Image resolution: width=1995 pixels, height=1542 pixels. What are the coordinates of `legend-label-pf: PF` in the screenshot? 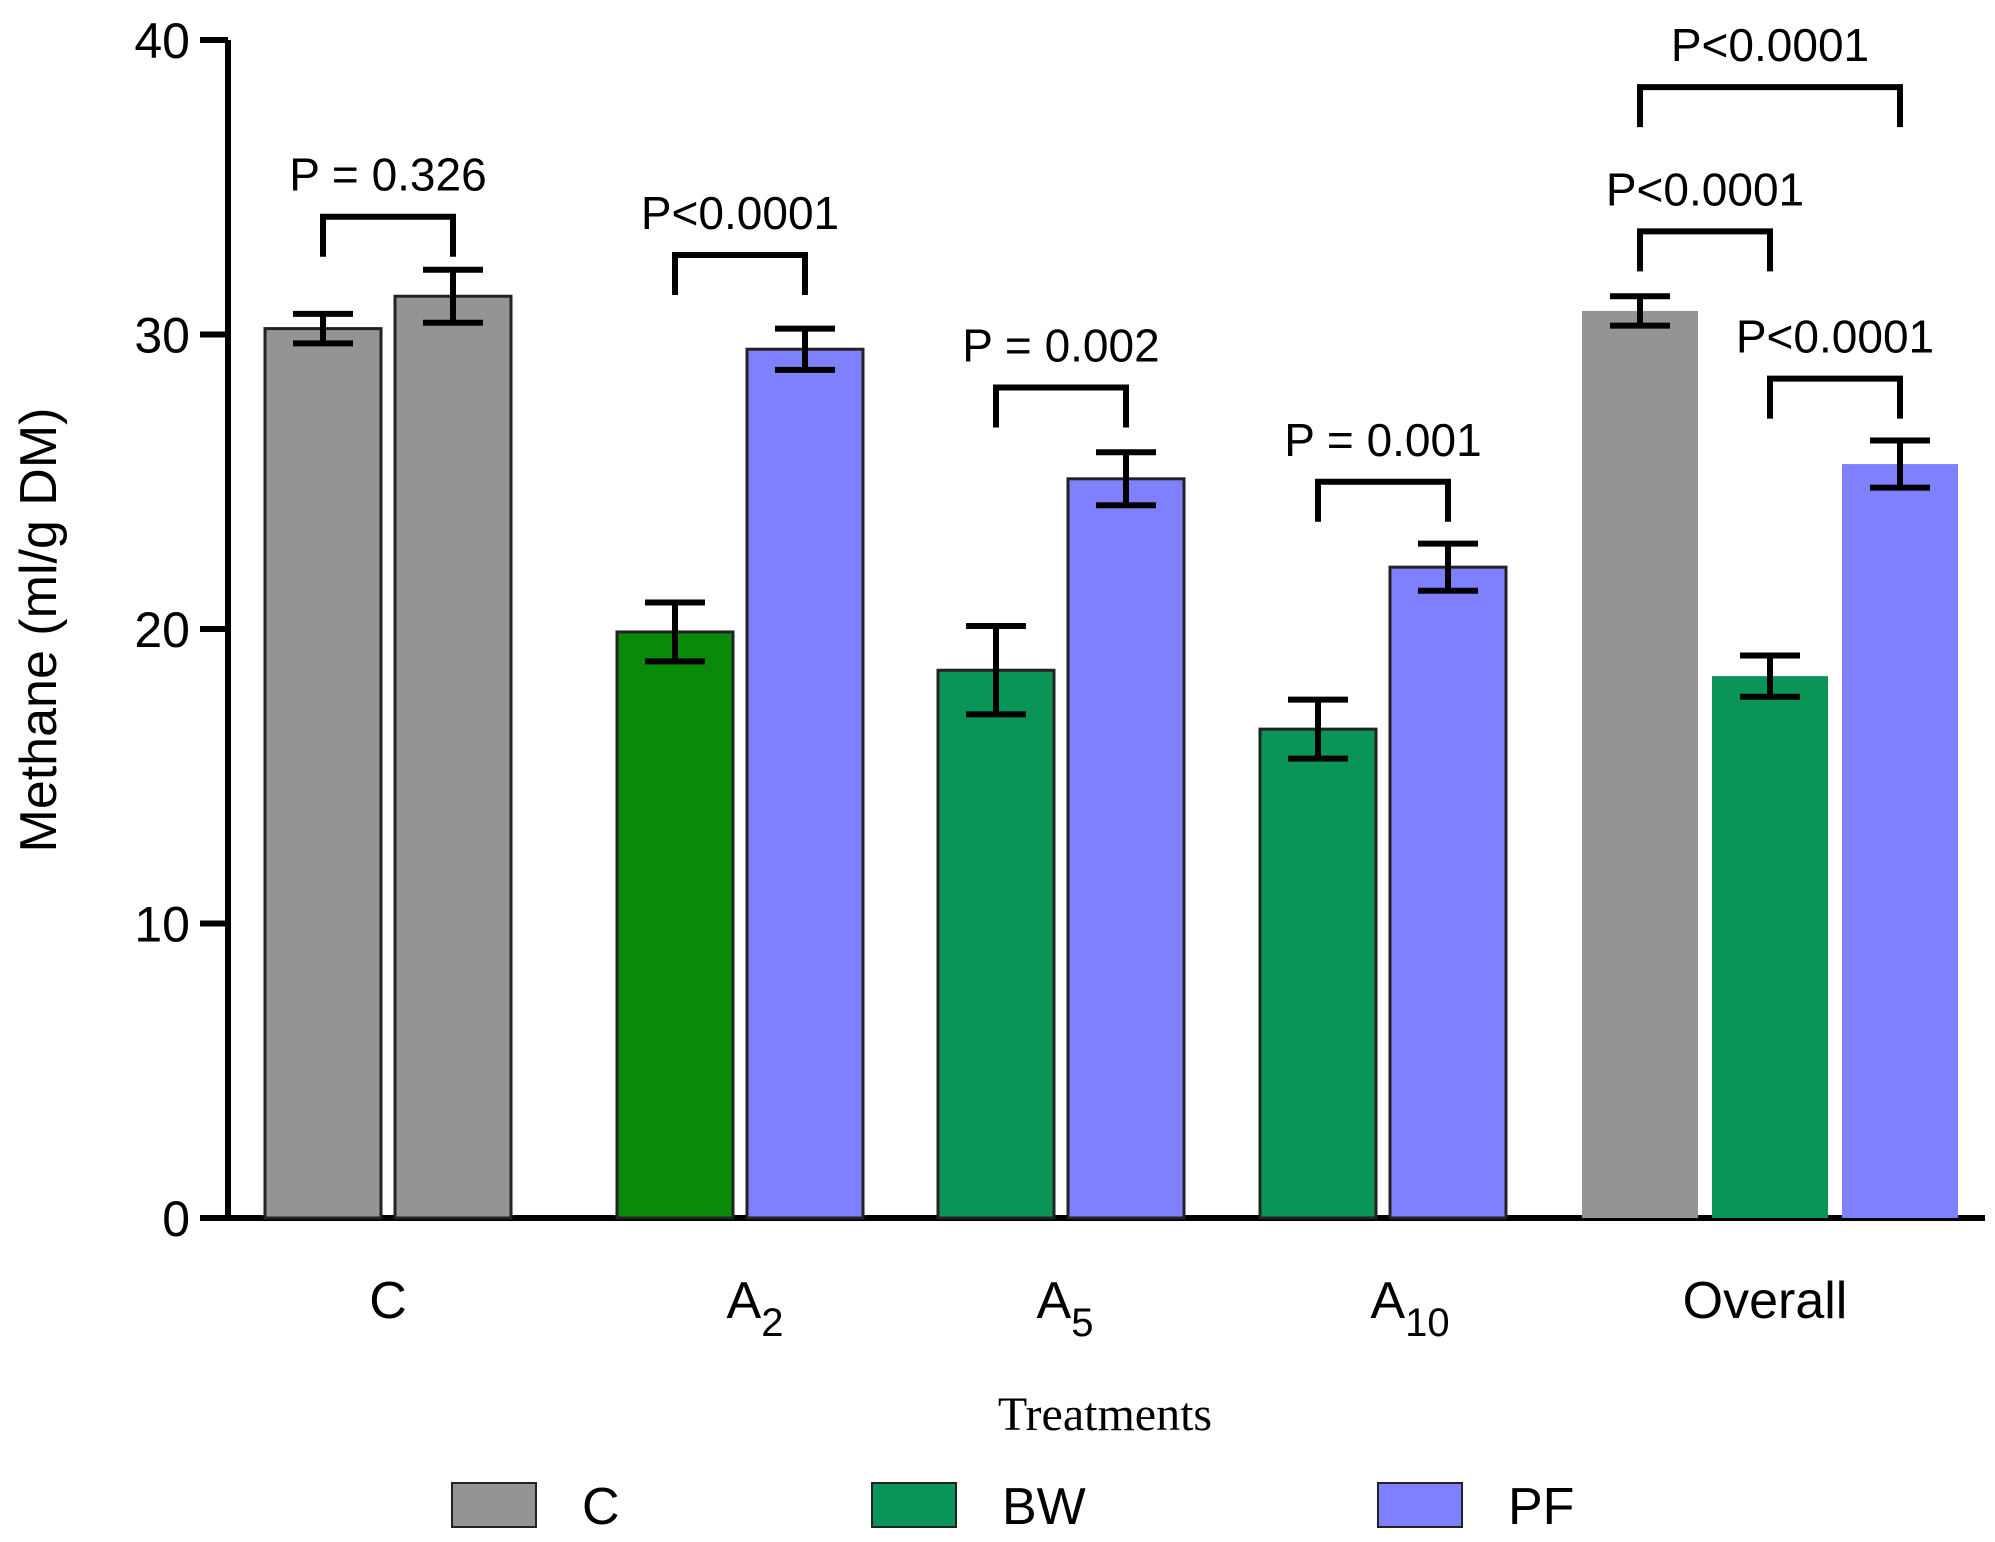 It's located at (1541, 1507).